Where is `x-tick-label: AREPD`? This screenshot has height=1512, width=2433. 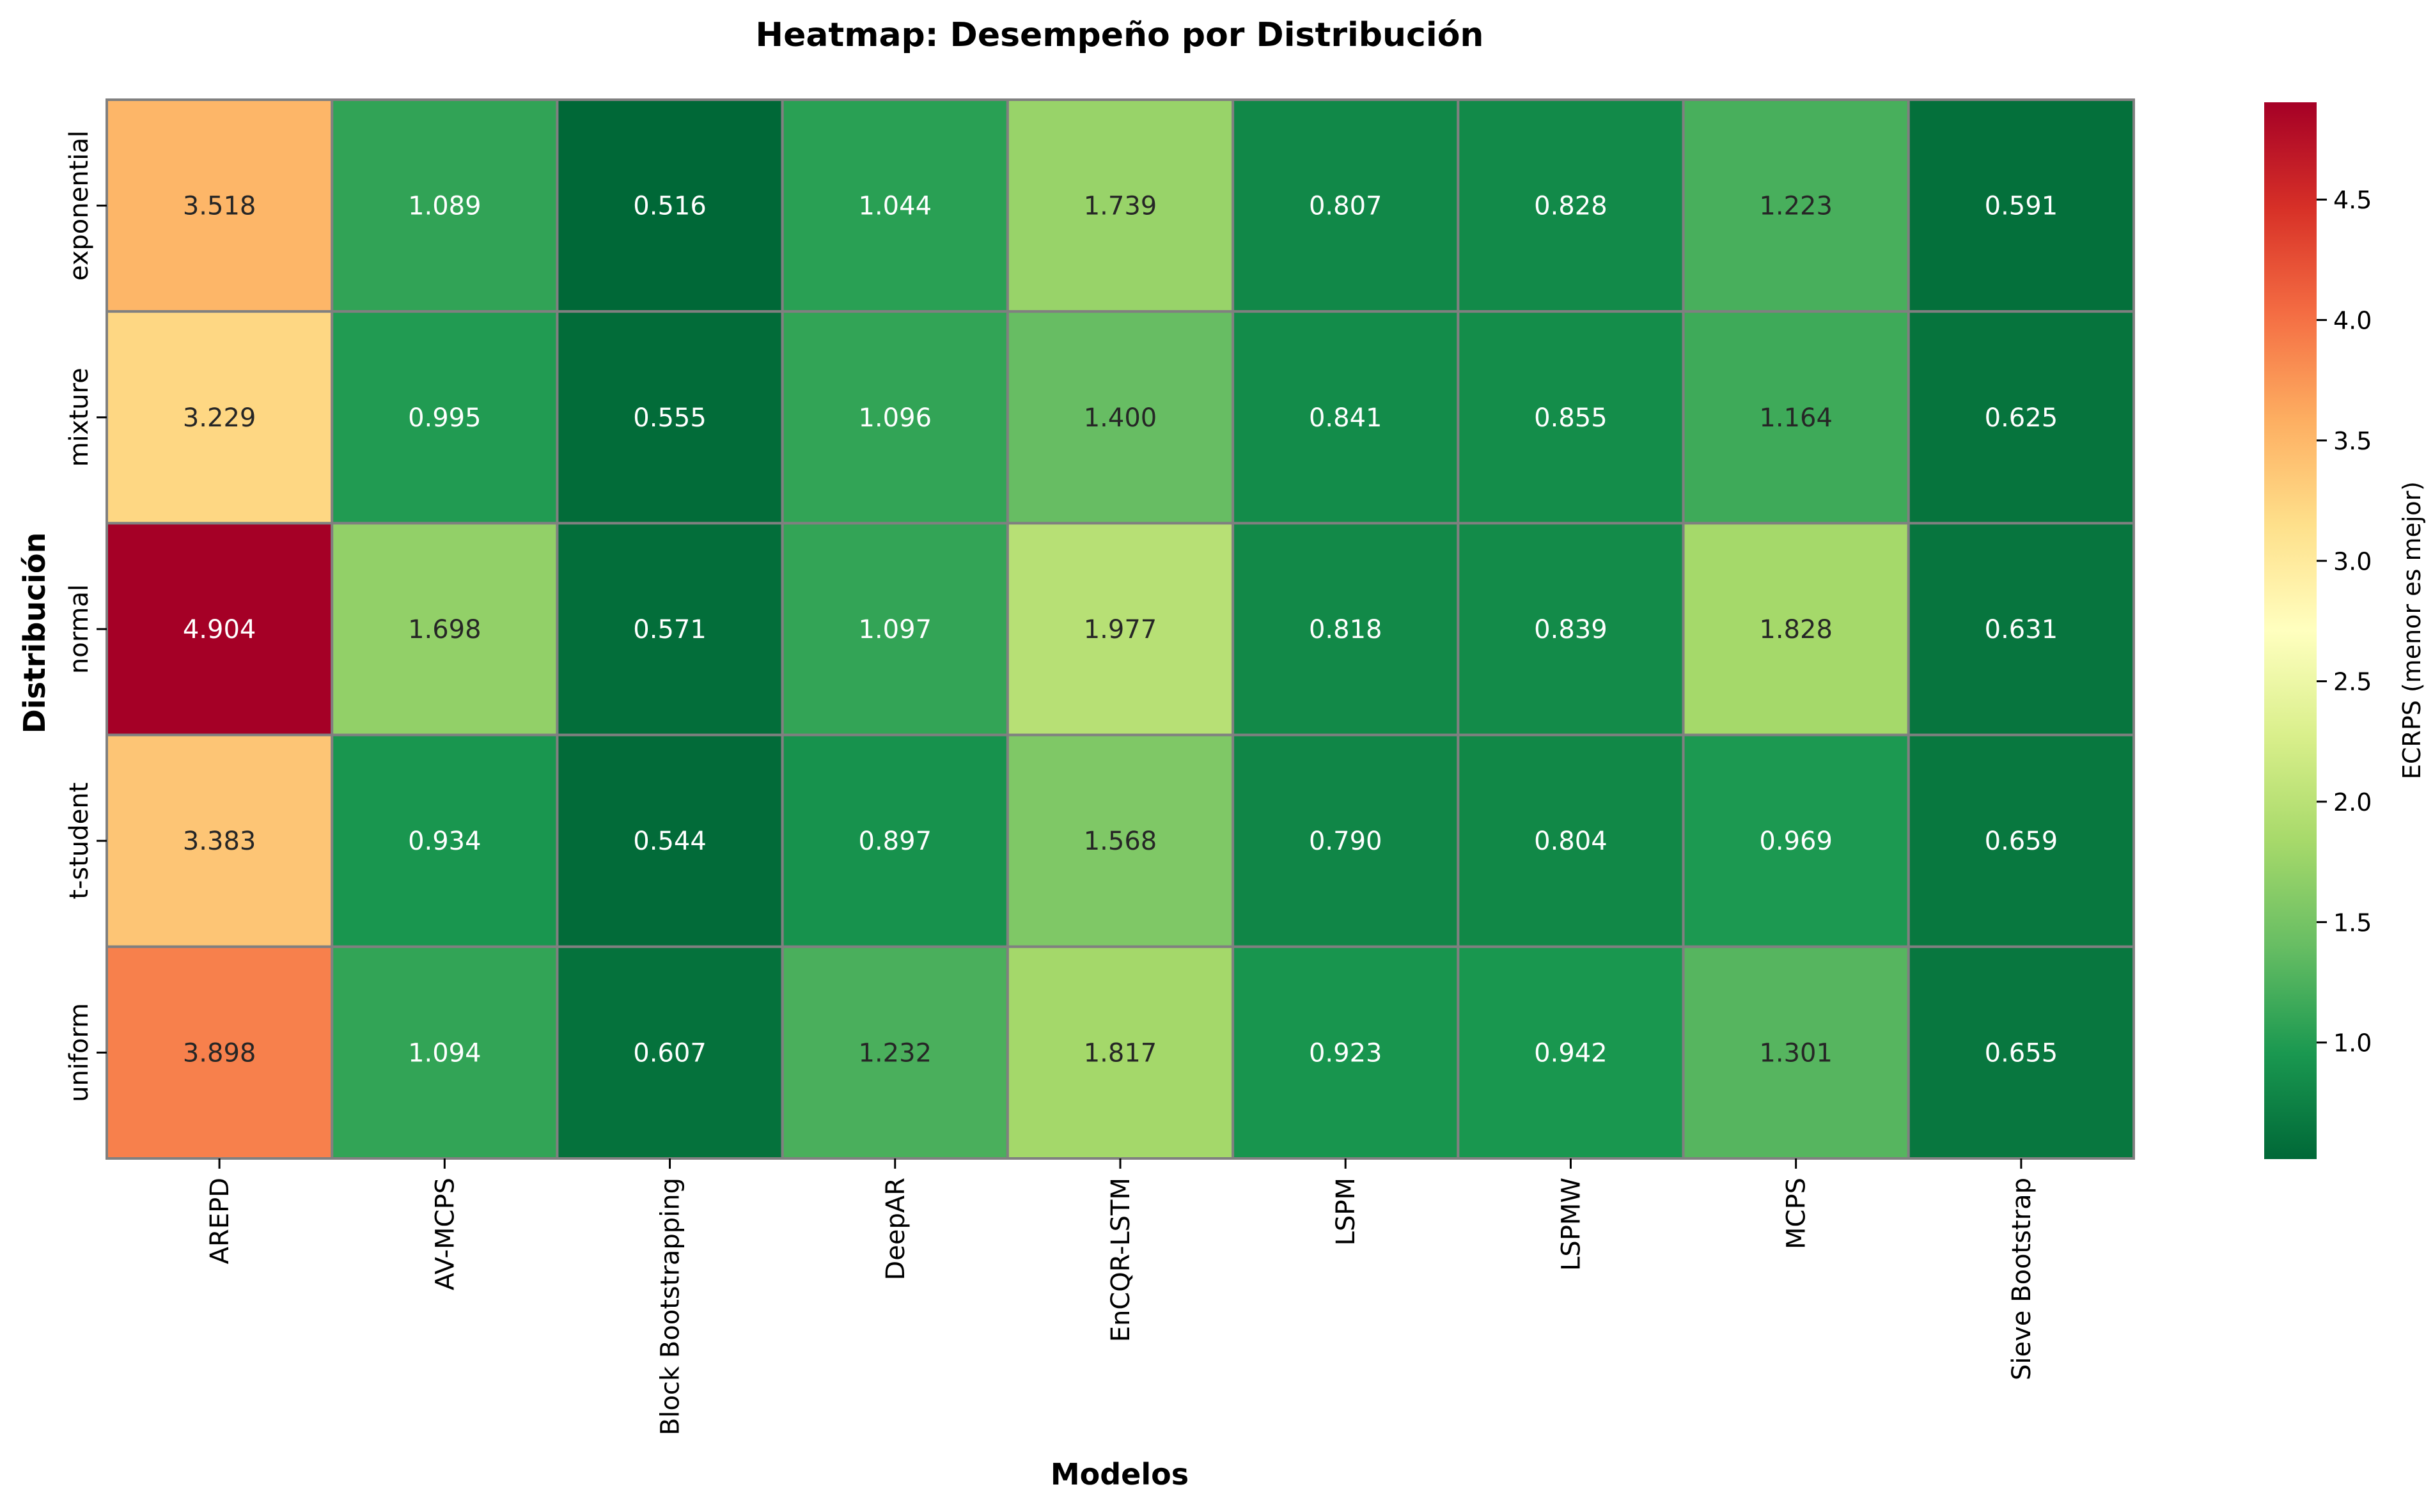 x-tick-label: AREPD is located at coordinates (220, 1221).